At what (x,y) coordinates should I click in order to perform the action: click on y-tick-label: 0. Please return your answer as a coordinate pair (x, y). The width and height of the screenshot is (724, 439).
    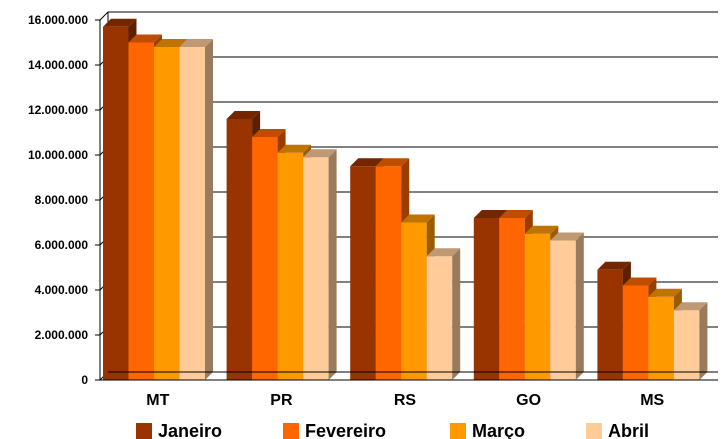
    Looking at the image, I should click on (84, 380).